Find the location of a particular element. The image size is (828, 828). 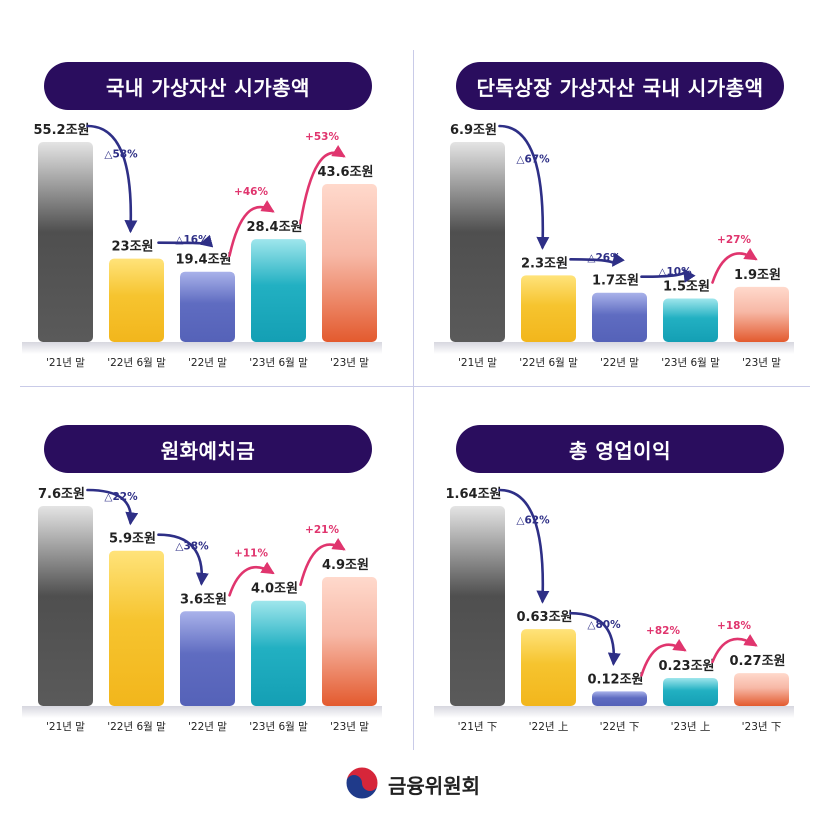

category-label-0: '21년 下 is located at coordinates (478, 727).